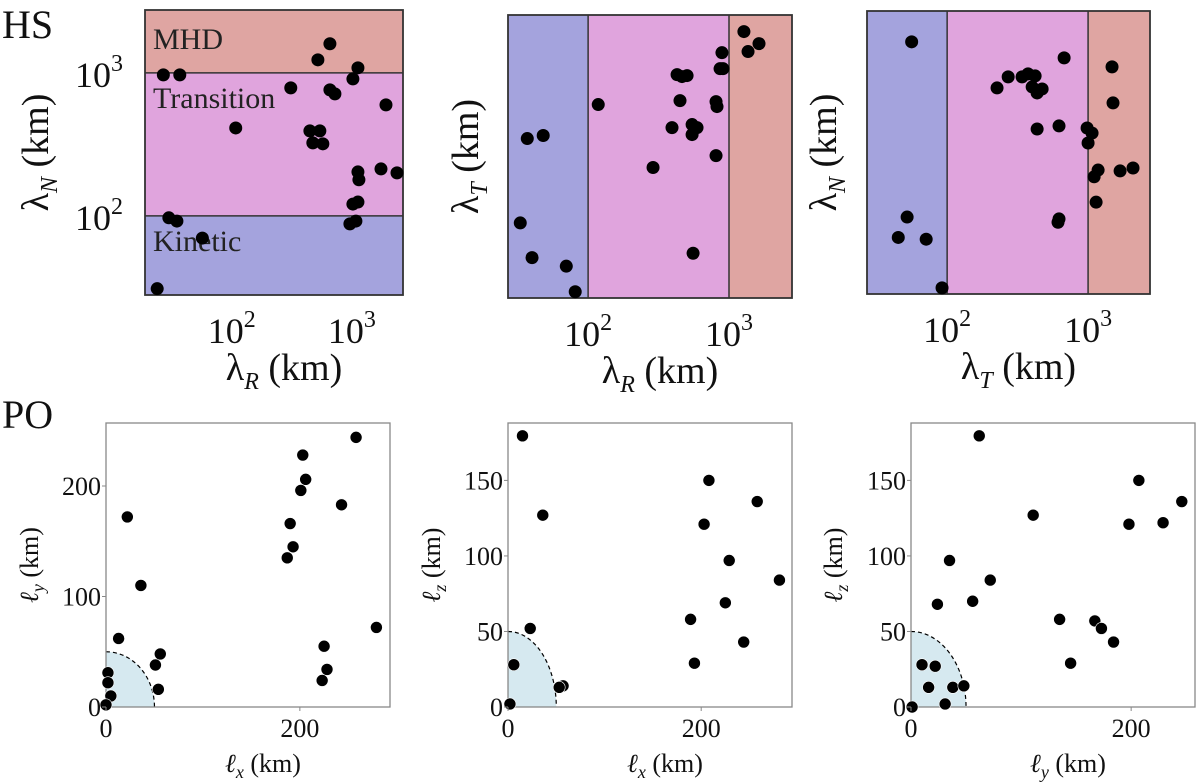  What do you see at coordinates (469, 156) in the screenshot?
I see `y-axis-label: λT (km)` at bounding box center [469, 156].